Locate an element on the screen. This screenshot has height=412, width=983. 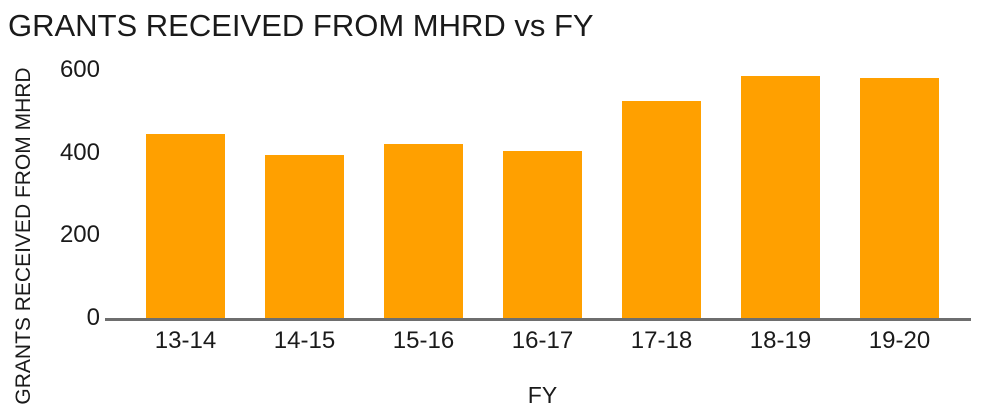
x-axis-line is located at coordinates (538, 319).